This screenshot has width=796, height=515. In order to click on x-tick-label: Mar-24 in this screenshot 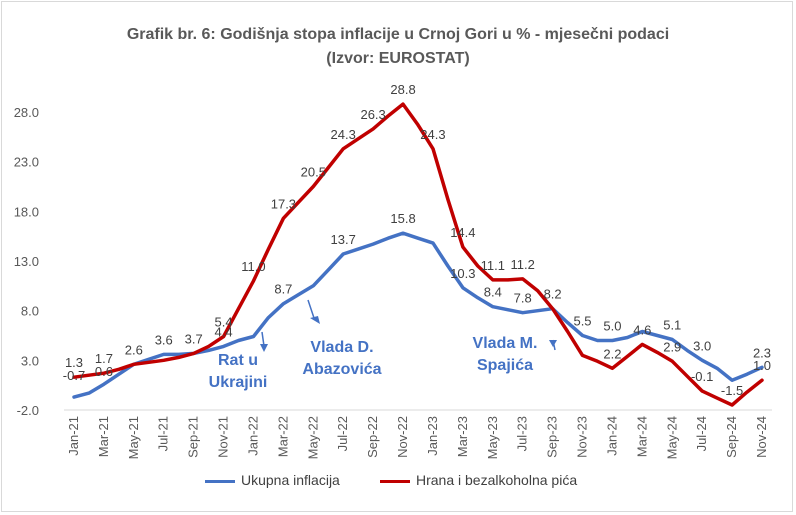, I will do `click(641, 436)`.